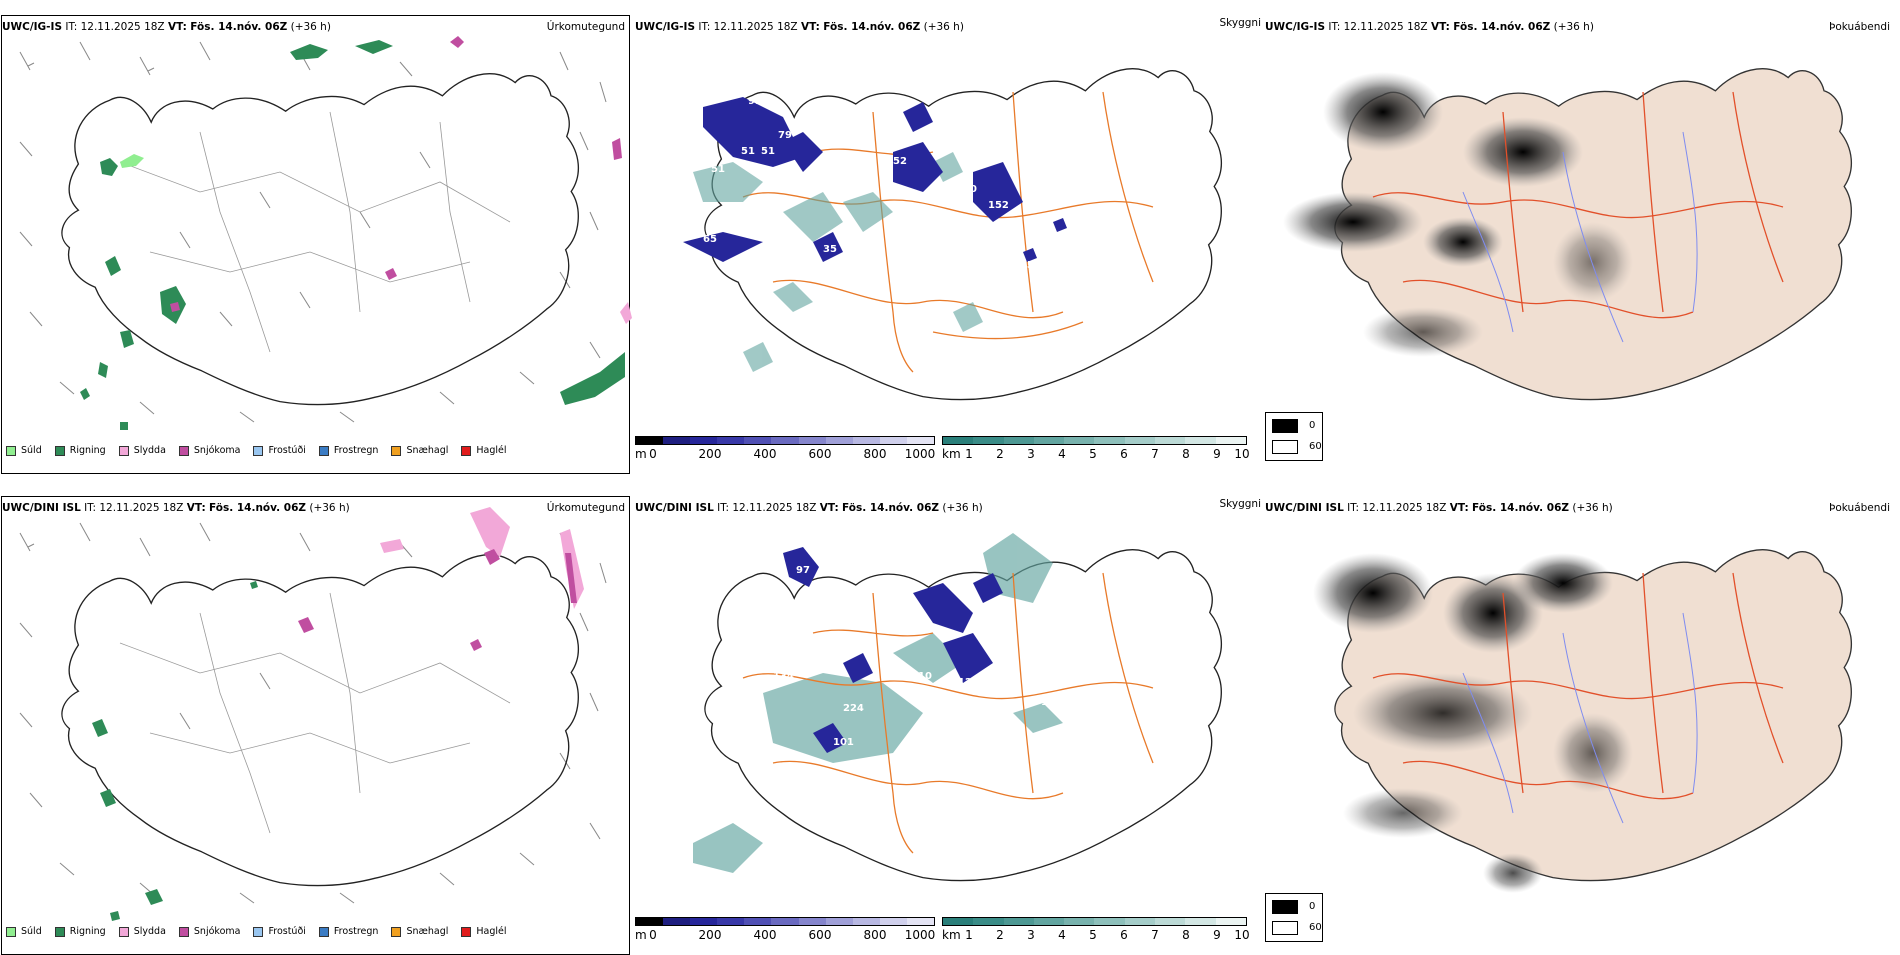  I want to click on roads, so click(948, 232).